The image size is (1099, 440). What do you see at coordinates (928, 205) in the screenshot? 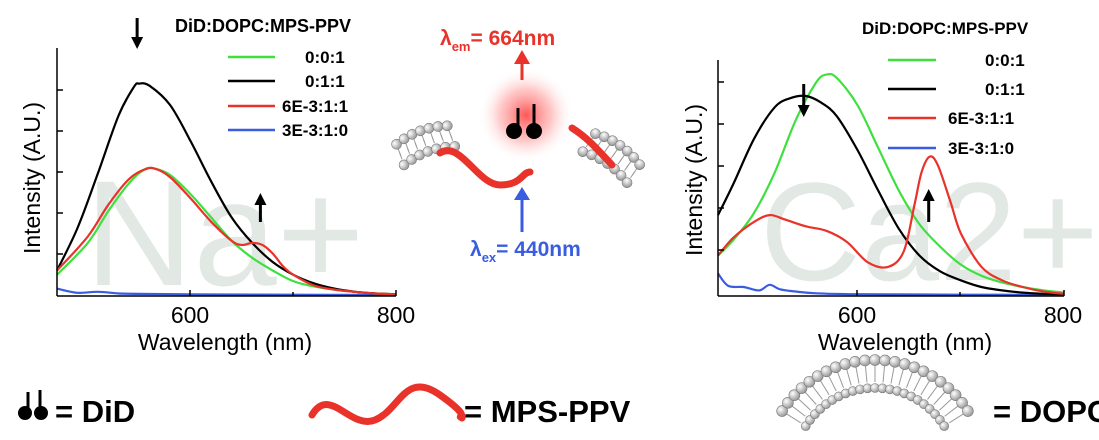
I see `right-up-arrow` at bounding box center [928, 205].